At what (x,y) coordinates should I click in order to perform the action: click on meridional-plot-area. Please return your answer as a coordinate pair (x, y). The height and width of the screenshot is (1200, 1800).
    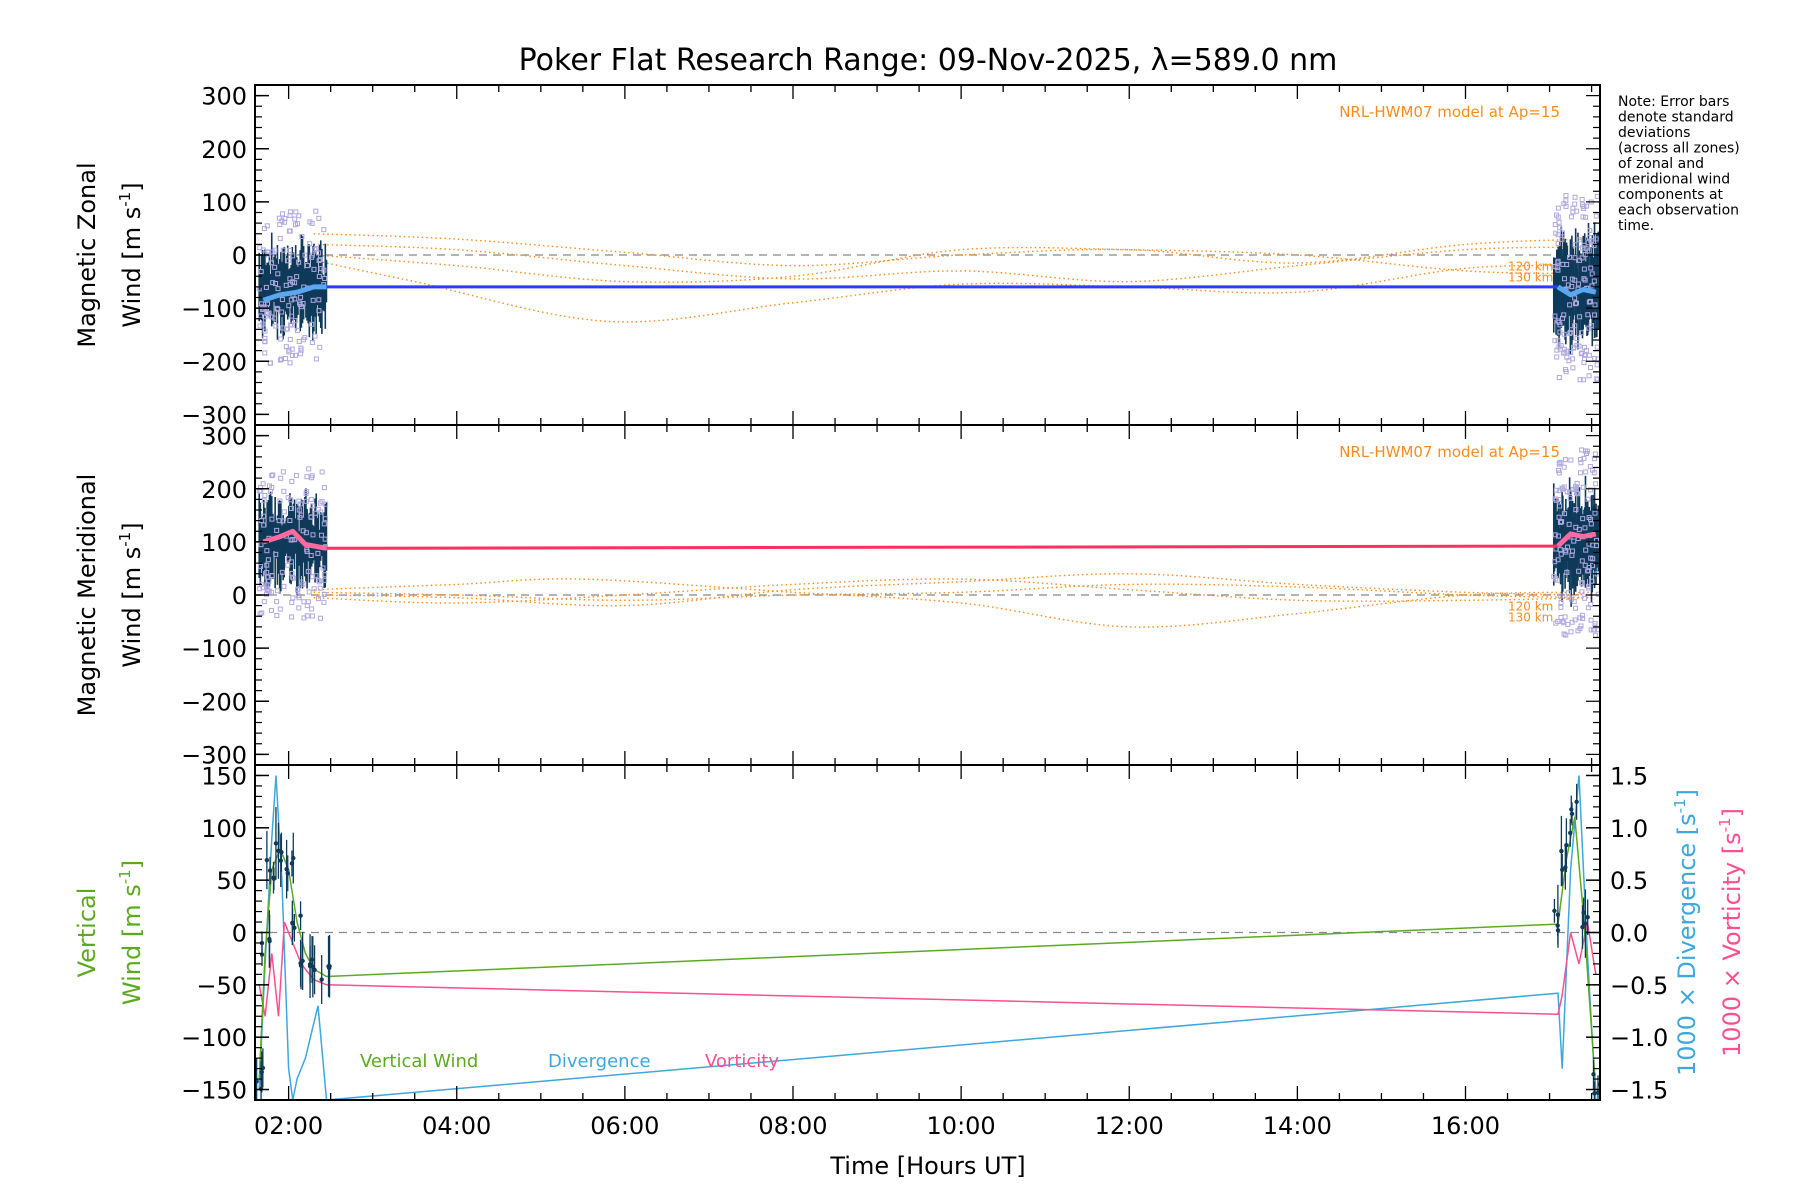
    Looking at the image, I should click on (927, 542).